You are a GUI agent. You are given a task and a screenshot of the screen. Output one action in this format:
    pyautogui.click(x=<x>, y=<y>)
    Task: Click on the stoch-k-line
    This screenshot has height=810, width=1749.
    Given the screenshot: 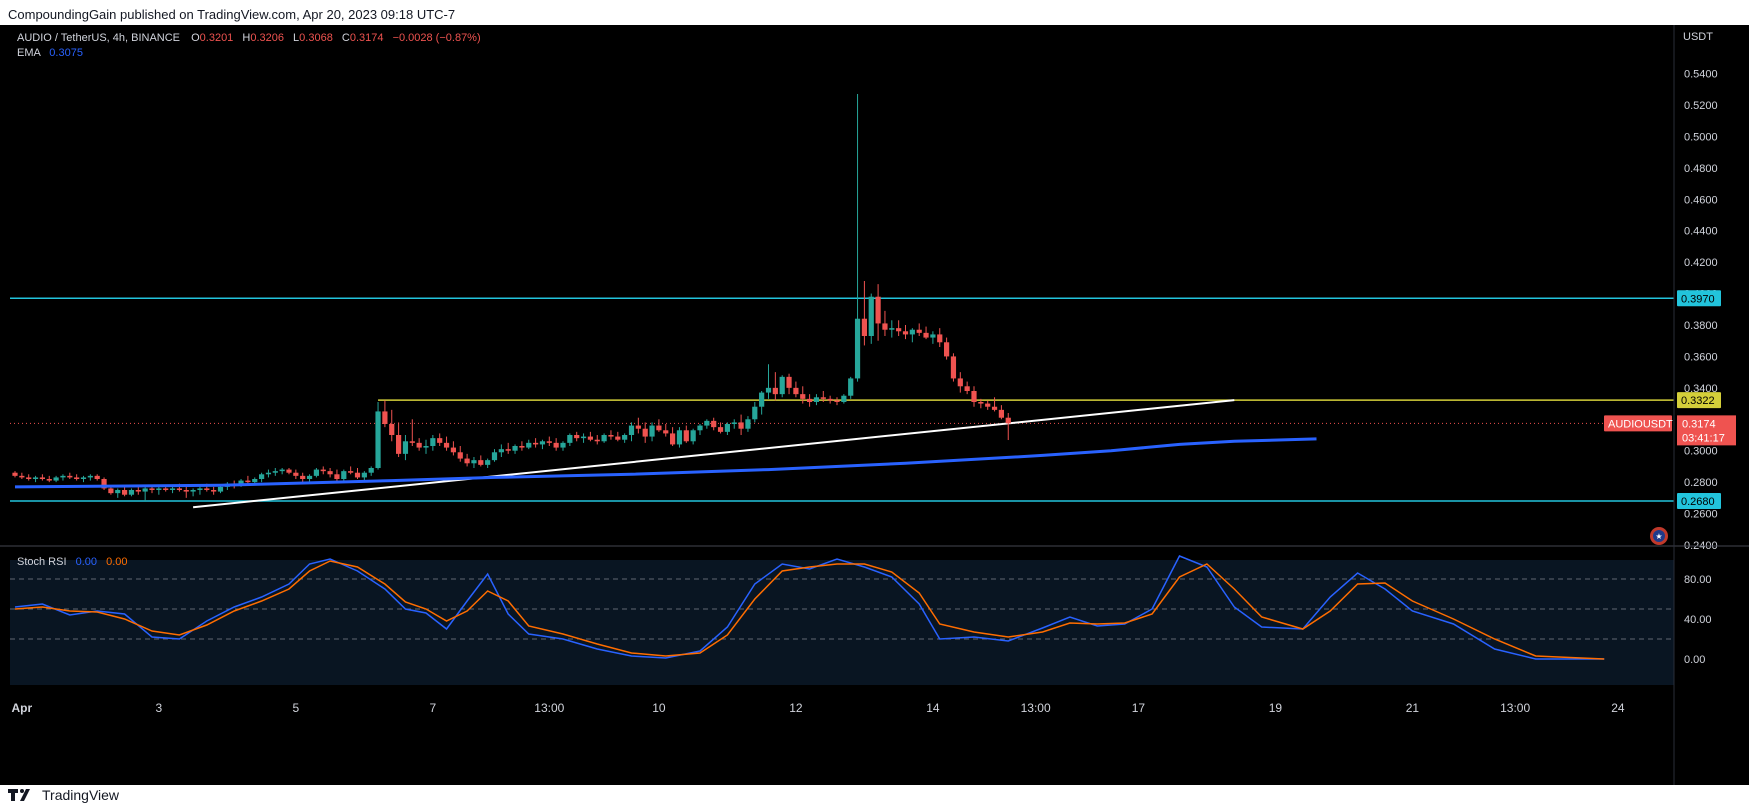 What is the action you would take?
    pyautogui.click(x=809, y=607)
    